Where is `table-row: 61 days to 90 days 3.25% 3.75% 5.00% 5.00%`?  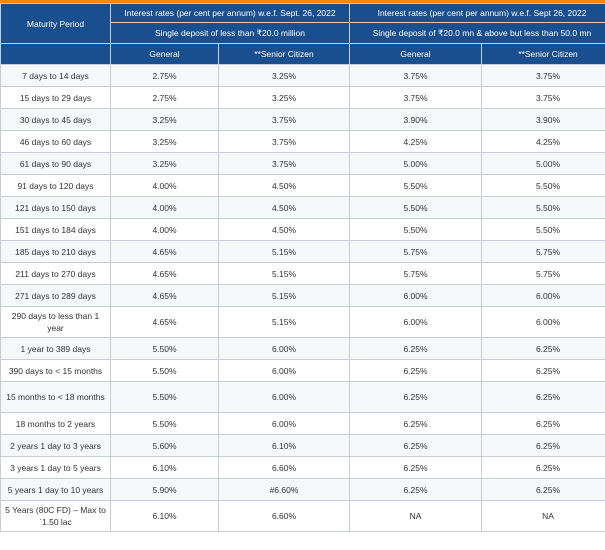
table-row: 61 days to 90 days 3.25% 3.75% 5.00% 5.00% is located at coordinates (302, 163).